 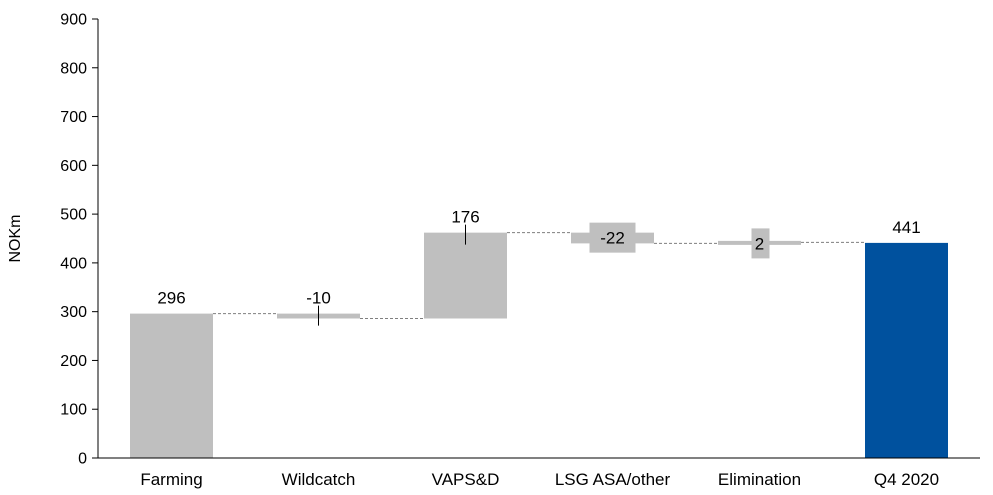 I want to click on x-tick-label: LSG ASA/other, so click(x=613, y=479).